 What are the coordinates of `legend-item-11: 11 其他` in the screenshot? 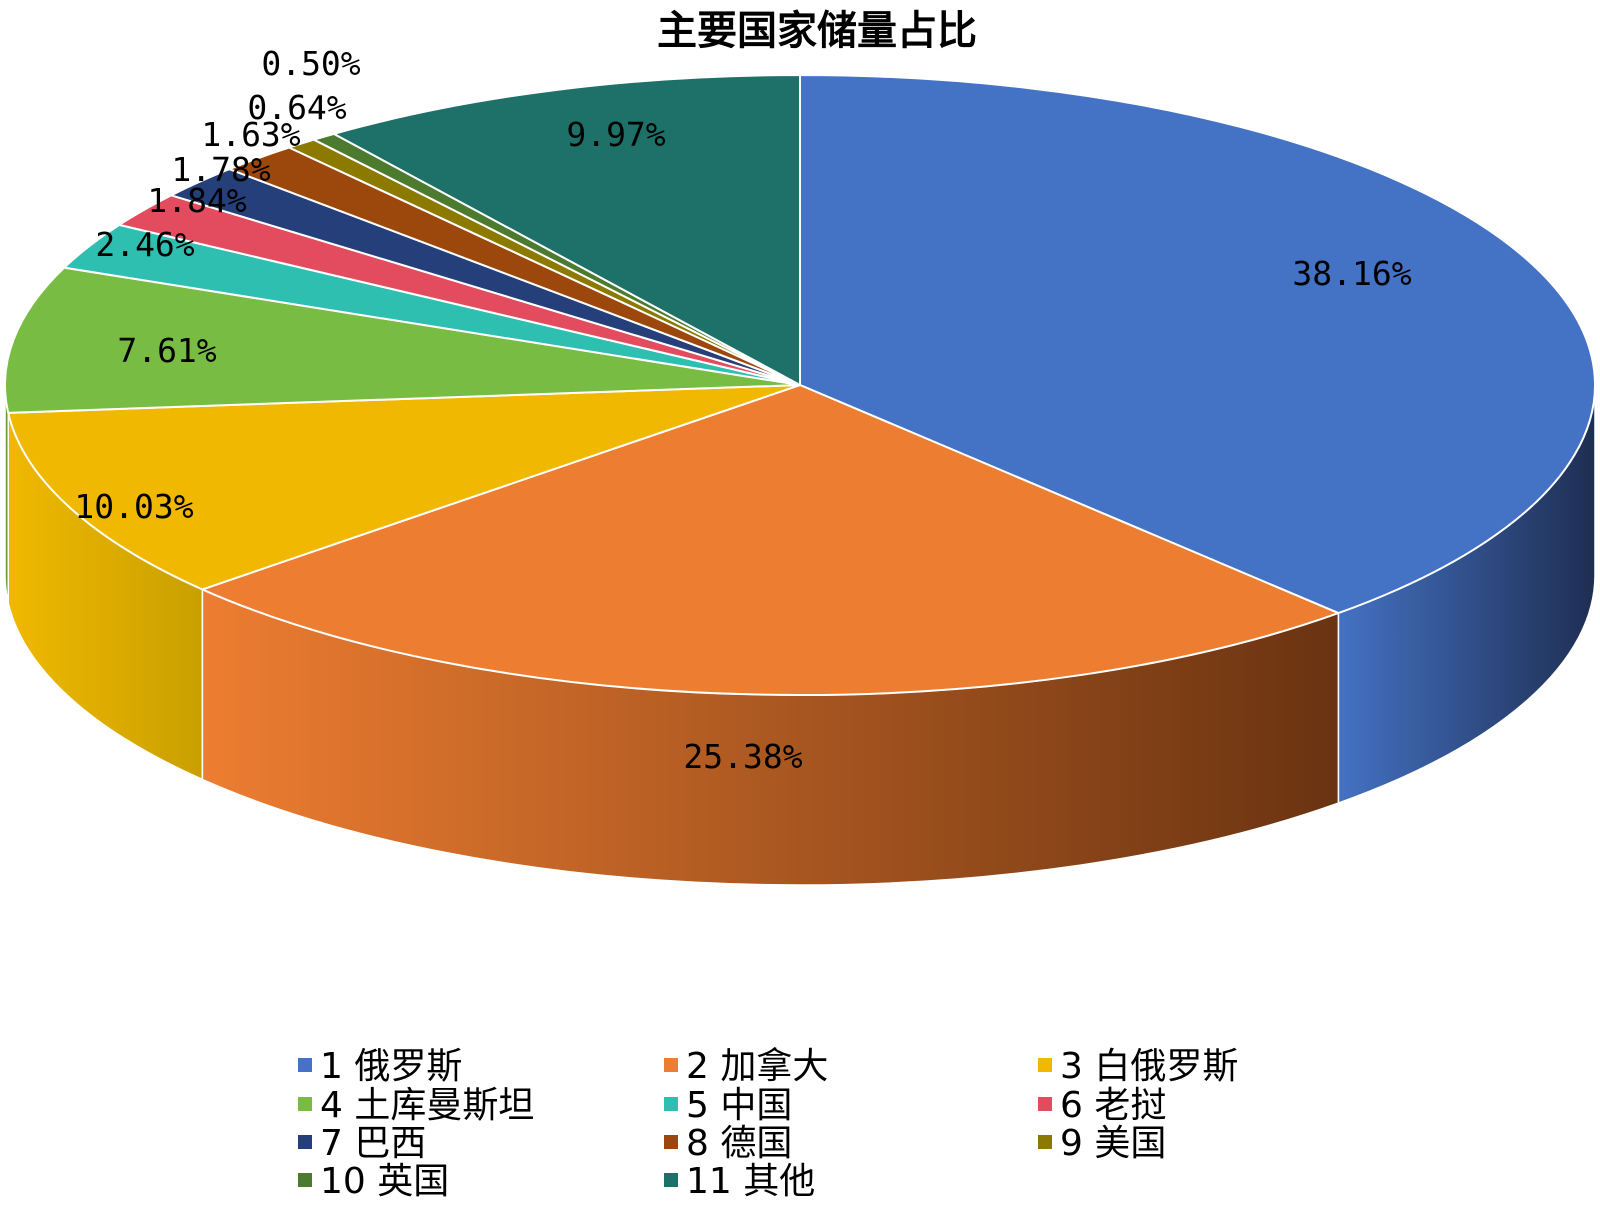 It's located at (739, 1181).